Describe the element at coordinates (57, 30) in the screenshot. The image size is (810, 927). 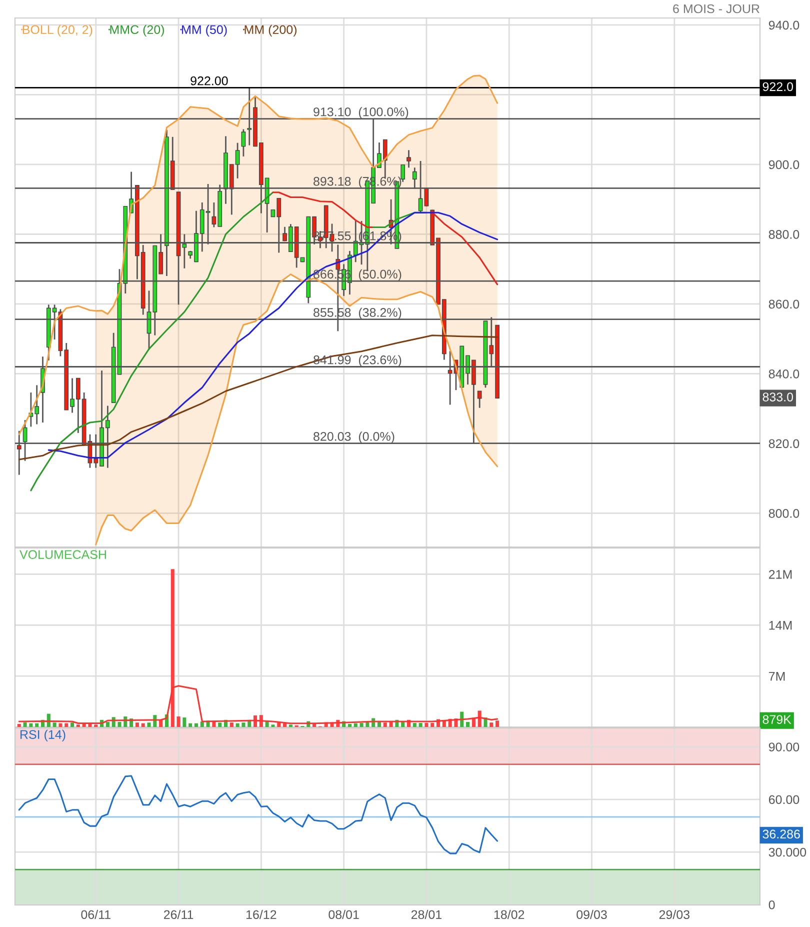
I see `legend-label: BOLL (20, 2)` at that location.